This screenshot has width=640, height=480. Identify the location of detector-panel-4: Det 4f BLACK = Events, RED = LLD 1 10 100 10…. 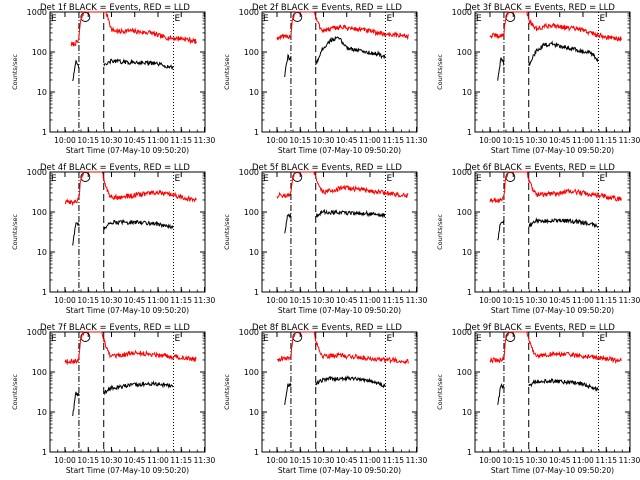
(113, 239).